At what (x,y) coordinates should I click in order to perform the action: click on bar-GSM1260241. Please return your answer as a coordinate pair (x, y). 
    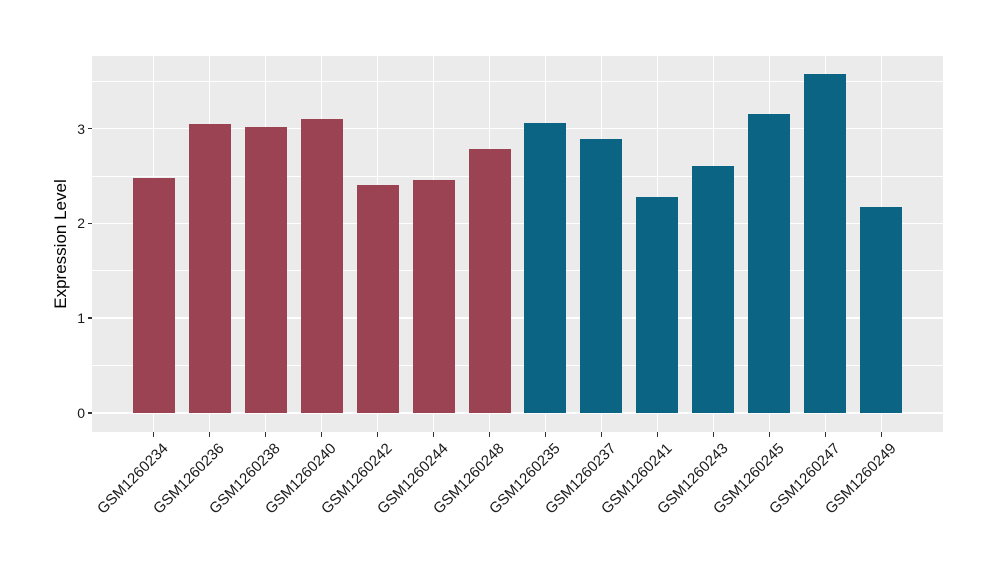
    Looking at the image, I should click on (657, 304).